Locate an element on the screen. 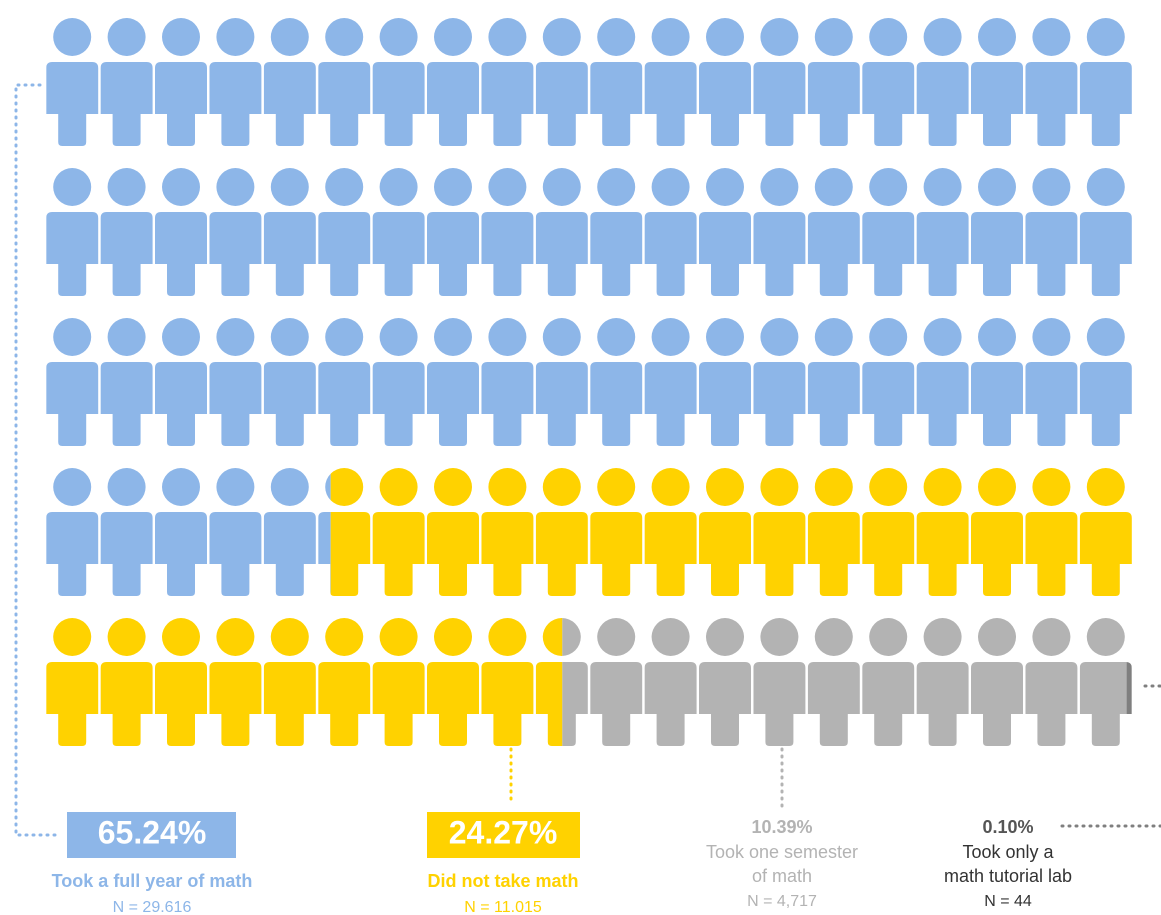 The image size is (1161, 915). n-label: N = 44 is located at coordinates (1008, 901).